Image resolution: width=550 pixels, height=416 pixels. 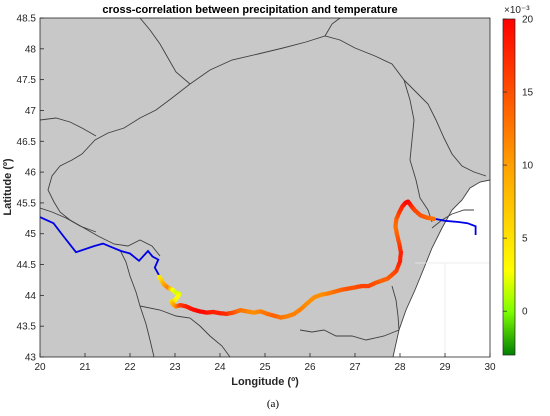 I want to click on x-tick-label: 21, so click(x=85, y=367).